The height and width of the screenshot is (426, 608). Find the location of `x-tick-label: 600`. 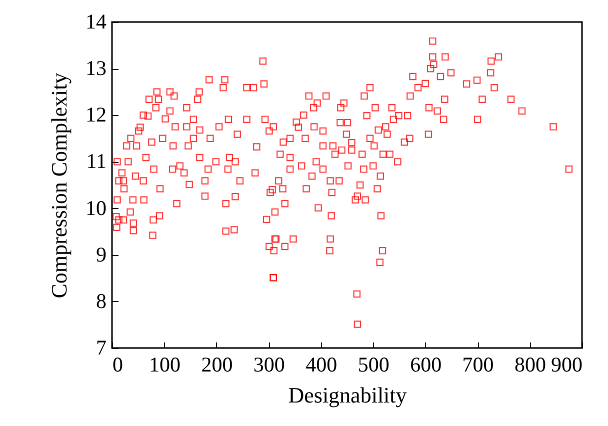

x-tick-label: 600 is located at coordinates (426, 364).